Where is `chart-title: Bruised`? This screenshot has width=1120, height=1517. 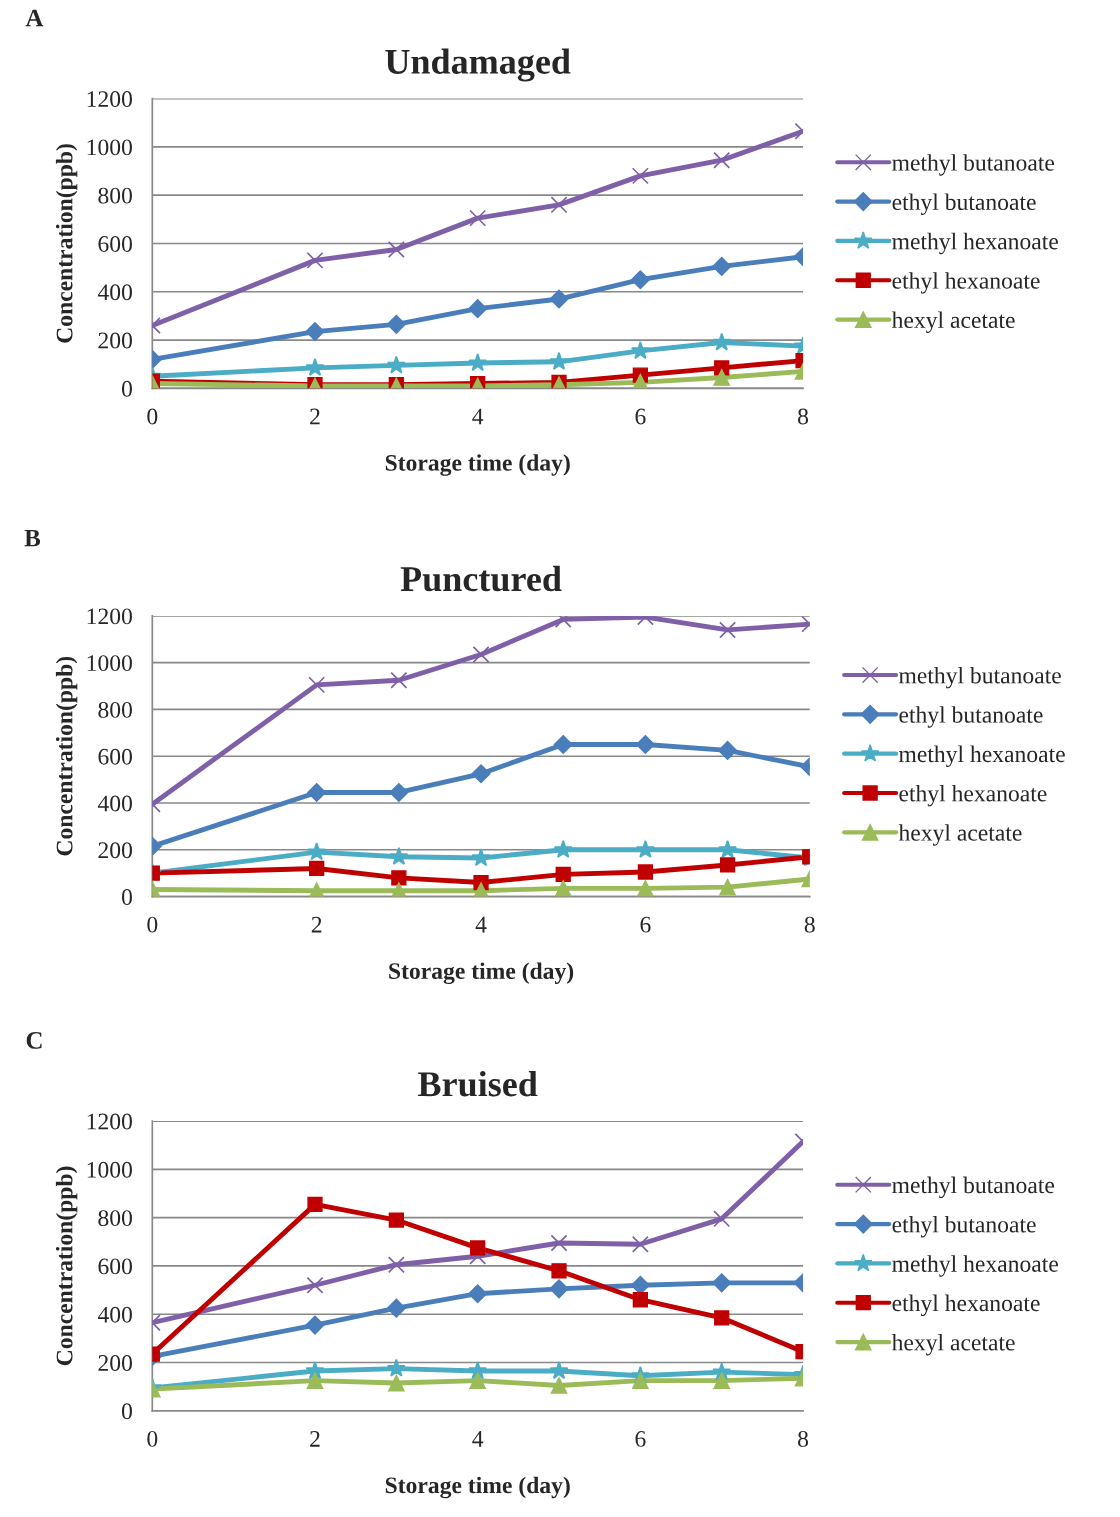 chart-title: Bruised is located at coordinates (478, 1084).